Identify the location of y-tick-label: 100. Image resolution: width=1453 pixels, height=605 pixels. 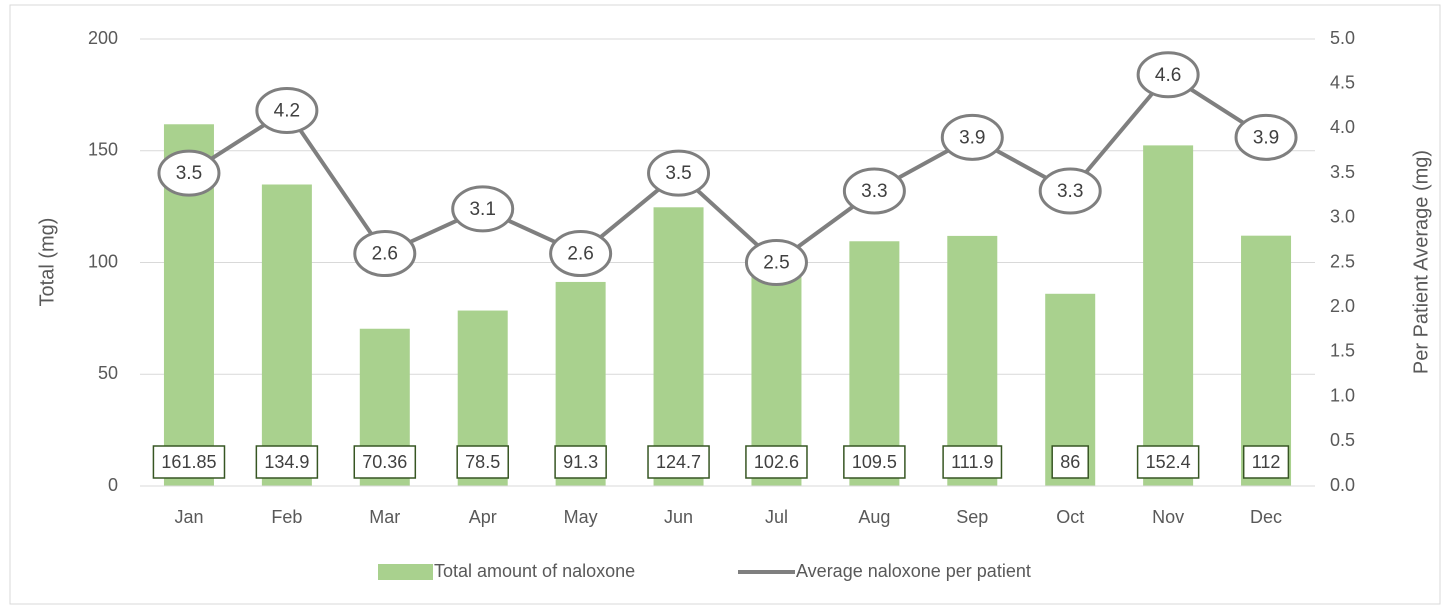
(103, 261).